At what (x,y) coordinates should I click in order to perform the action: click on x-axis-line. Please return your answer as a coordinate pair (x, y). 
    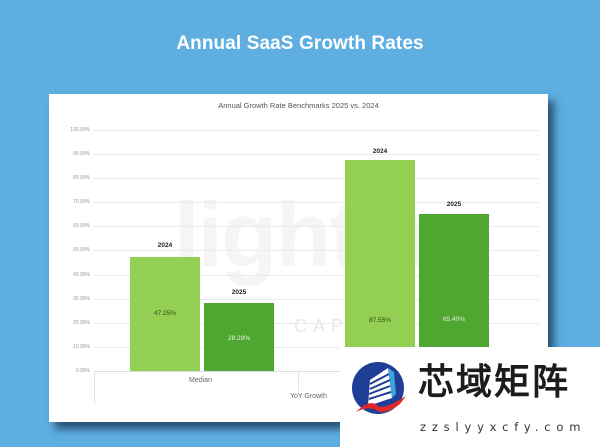
    Looking at the image, I should click on (316, 371).